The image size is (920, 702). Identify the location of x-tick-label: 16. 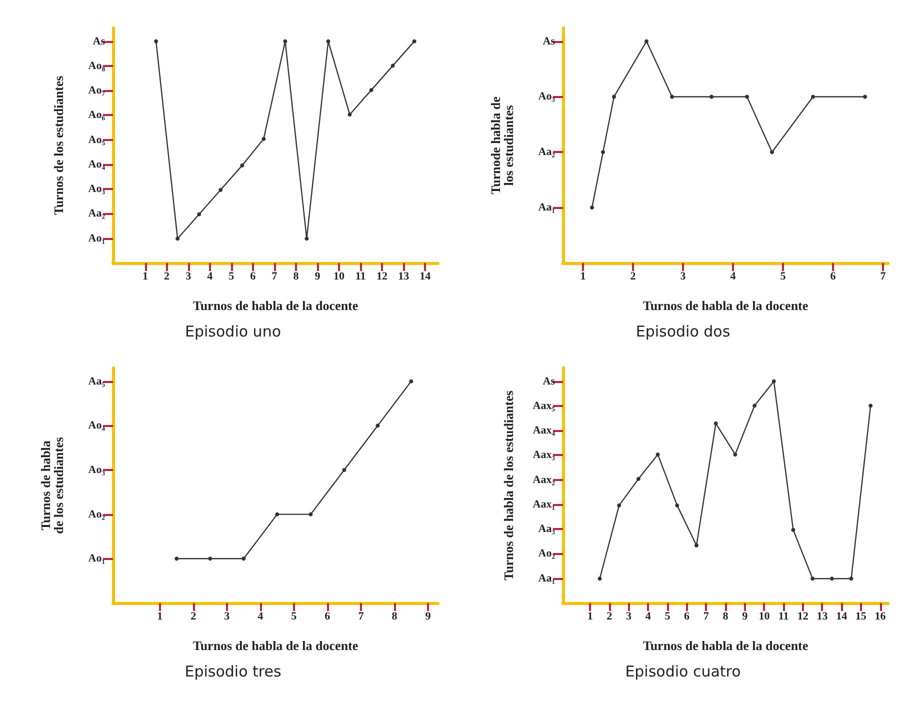
(880, 616).